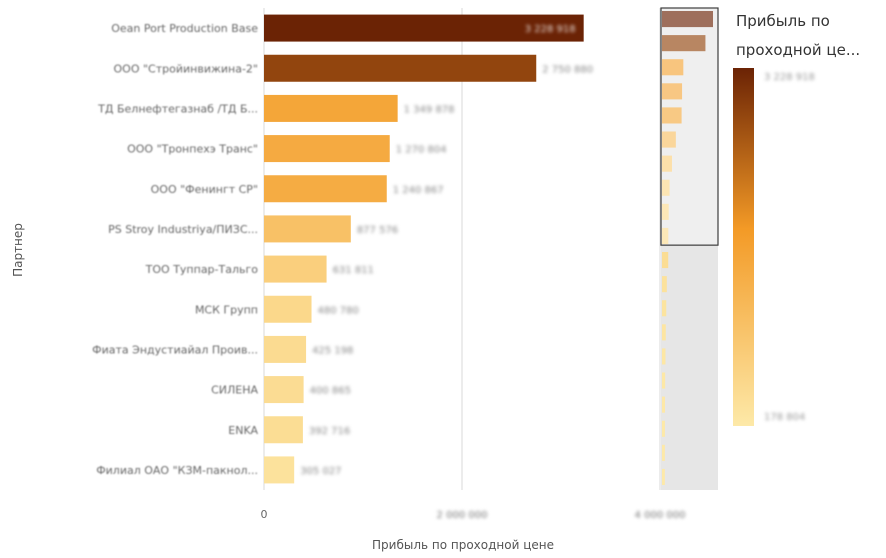 This screenshot has height=558, width=886. Describe the element at coordinates (202, 269) in the screenshot. I see `category-label: ТОО Туппар-Тальго` at that location.